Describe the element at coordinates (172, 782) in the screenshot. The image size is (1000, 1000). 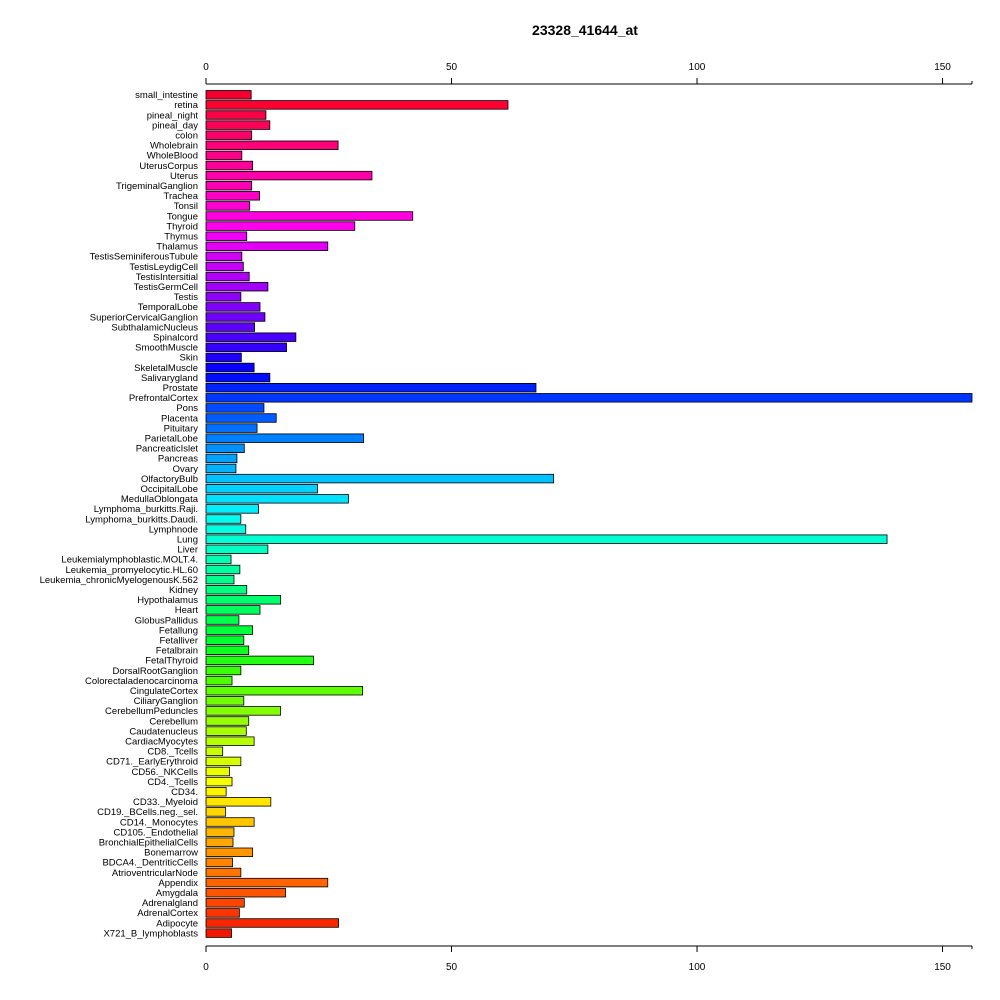
I see `category-label: CD4._Tcells` at that location.